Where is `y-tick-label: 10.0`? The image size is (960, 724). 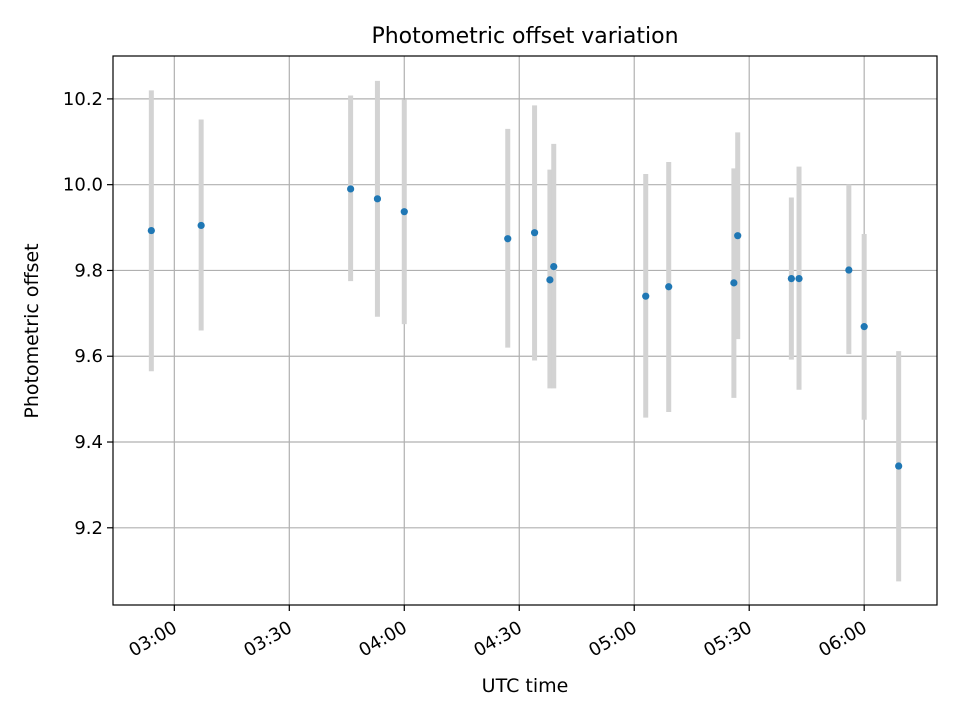
y-tick-label: 10.0 is located at coordinates (83, 185).